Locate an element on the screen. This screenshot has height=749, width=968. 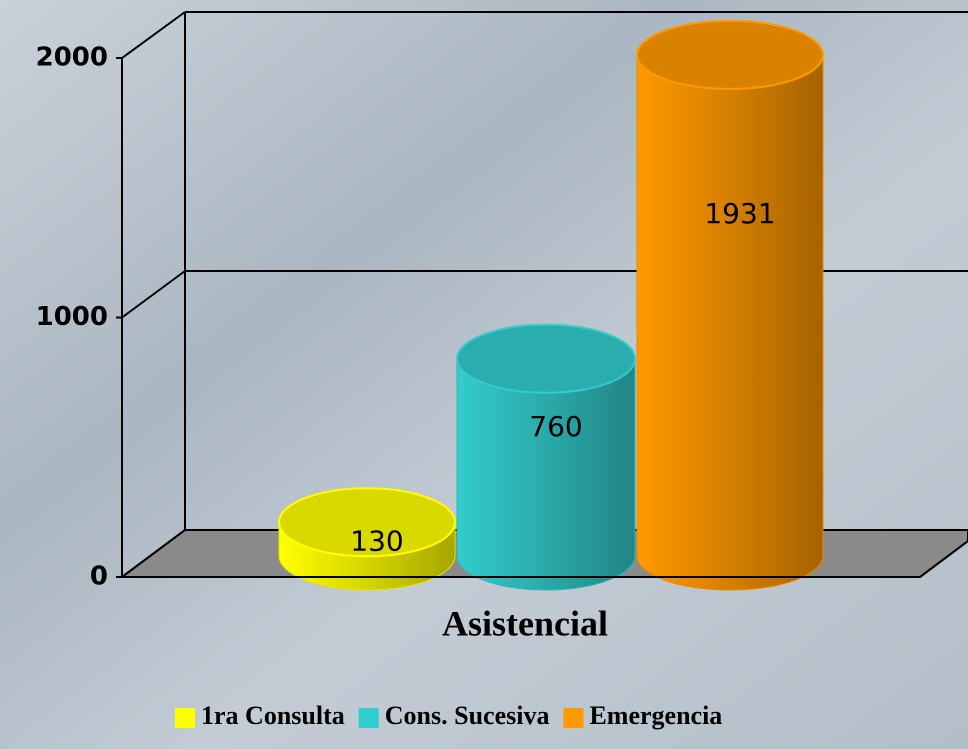
floor-edge is located at coordinates (943, 559).